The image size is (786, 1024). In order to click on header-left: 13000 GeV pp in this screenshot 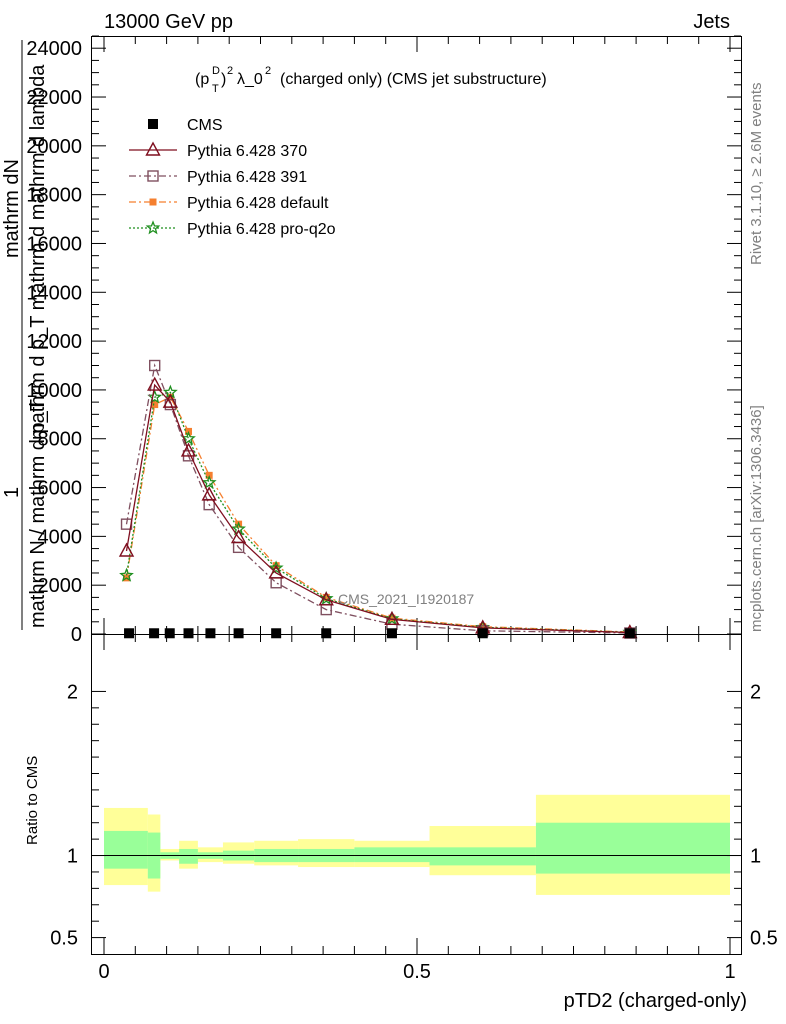, I will do `click(168, 22)`.